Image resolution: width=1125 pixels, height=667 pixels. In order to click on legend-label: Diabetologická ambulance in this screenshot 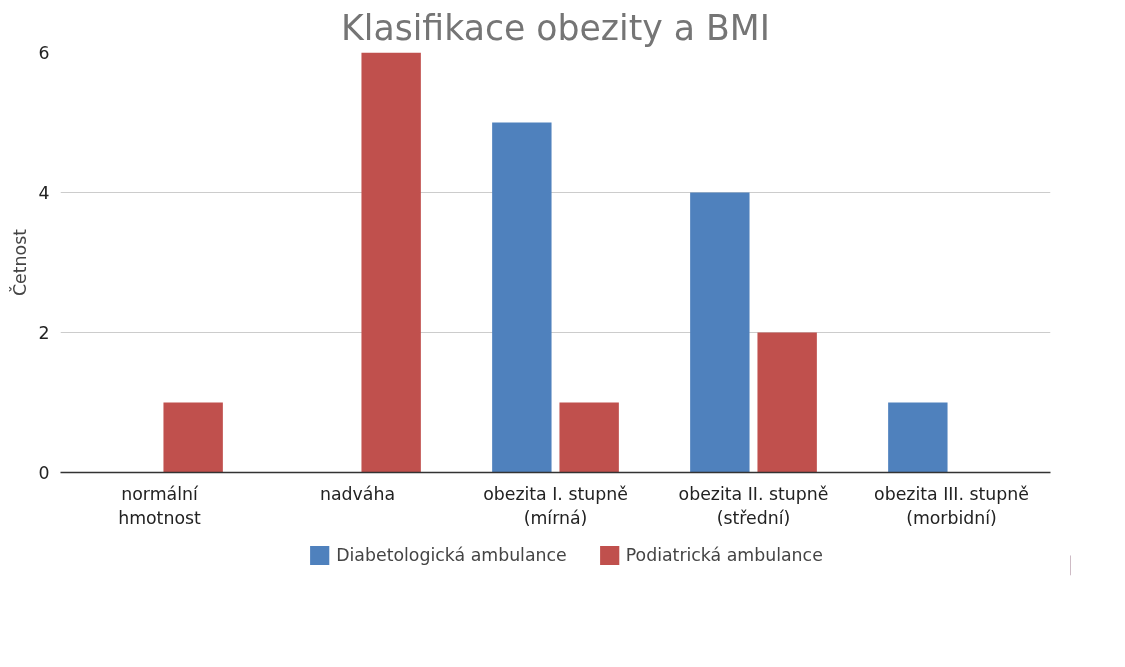, I will do `click(451, 555)`.